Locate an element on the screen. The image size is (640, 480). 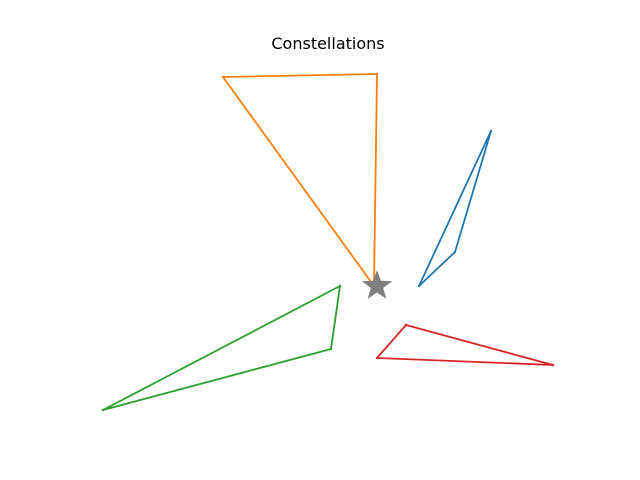
marker-layer is located at coordinates (377, 284).